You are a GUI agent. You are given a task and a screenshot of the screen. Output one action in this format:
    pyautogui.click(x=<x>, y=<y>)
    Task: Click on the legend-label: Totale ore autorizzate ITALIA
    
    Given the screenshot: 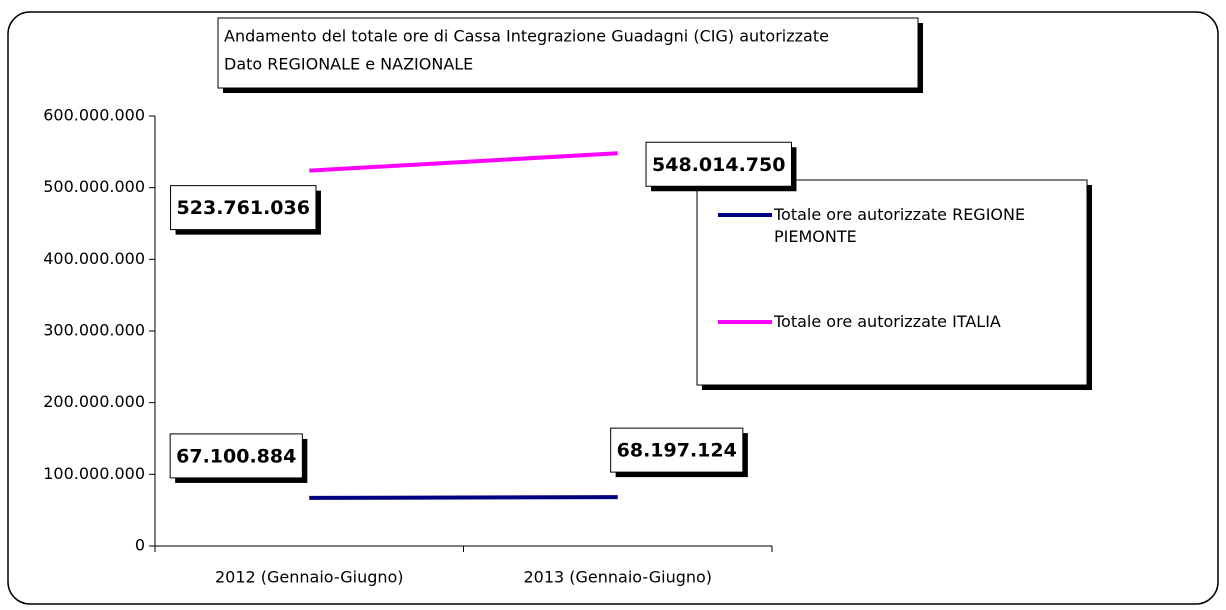 What is the action you would take?
    pyautogui.click(x=887, y=321)
    